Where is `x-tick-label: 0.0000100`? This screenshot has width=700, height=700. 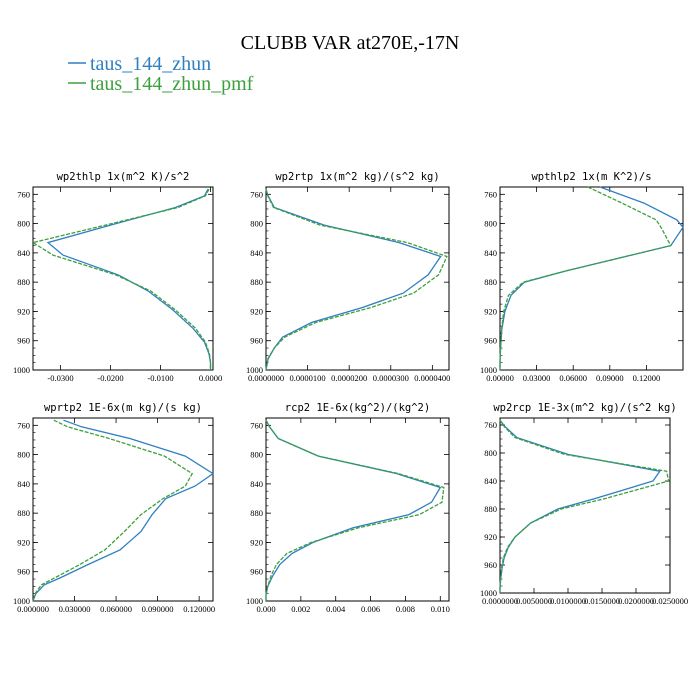
x-tick-label: 0.0000100 is located at coordinates (308, 378).